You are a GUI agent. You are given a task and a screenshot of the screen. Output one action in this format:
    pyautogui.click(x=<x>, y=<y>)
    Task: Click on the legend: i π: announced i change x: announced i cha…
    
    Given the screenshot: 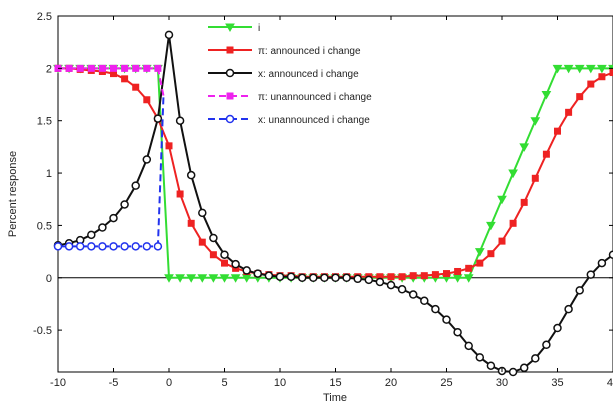 What is the action you would take?
    pyautogui.click(x=290, y=74)
    